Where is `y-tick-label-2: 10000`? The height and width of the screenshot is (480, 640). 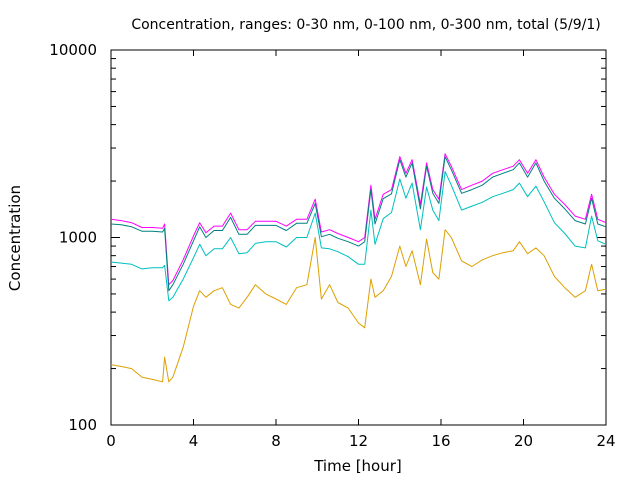
y-tick-label-2: 10000 is located at coordinates (73, 50).